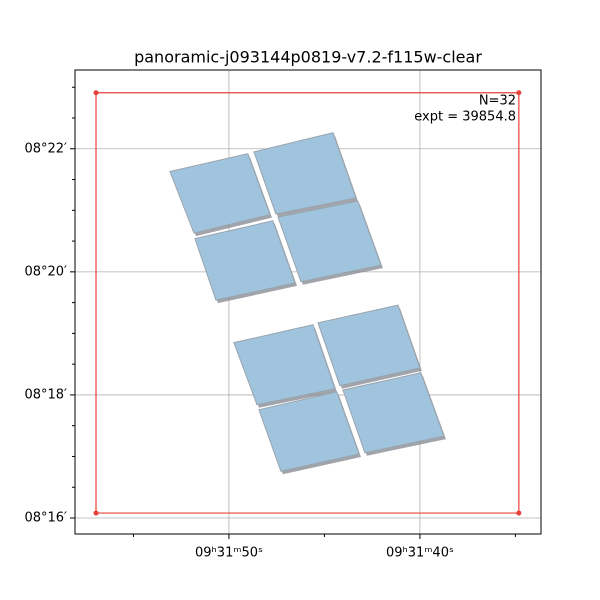 The width and height of the screenshot is (600, 600). I want to click on annotation: N=32, so click(497, 101).